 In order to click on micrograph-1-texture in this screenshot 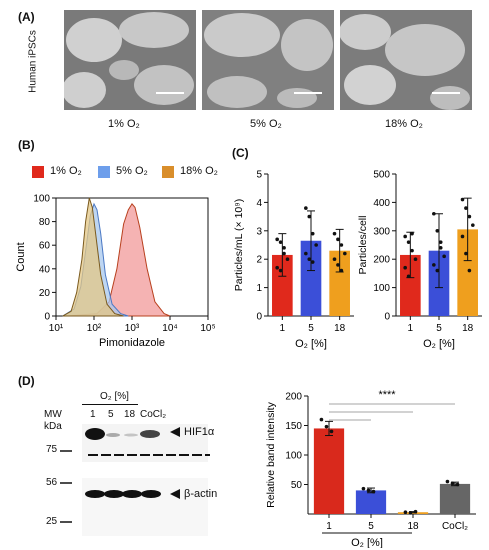, I will do `click(130, 60)`.